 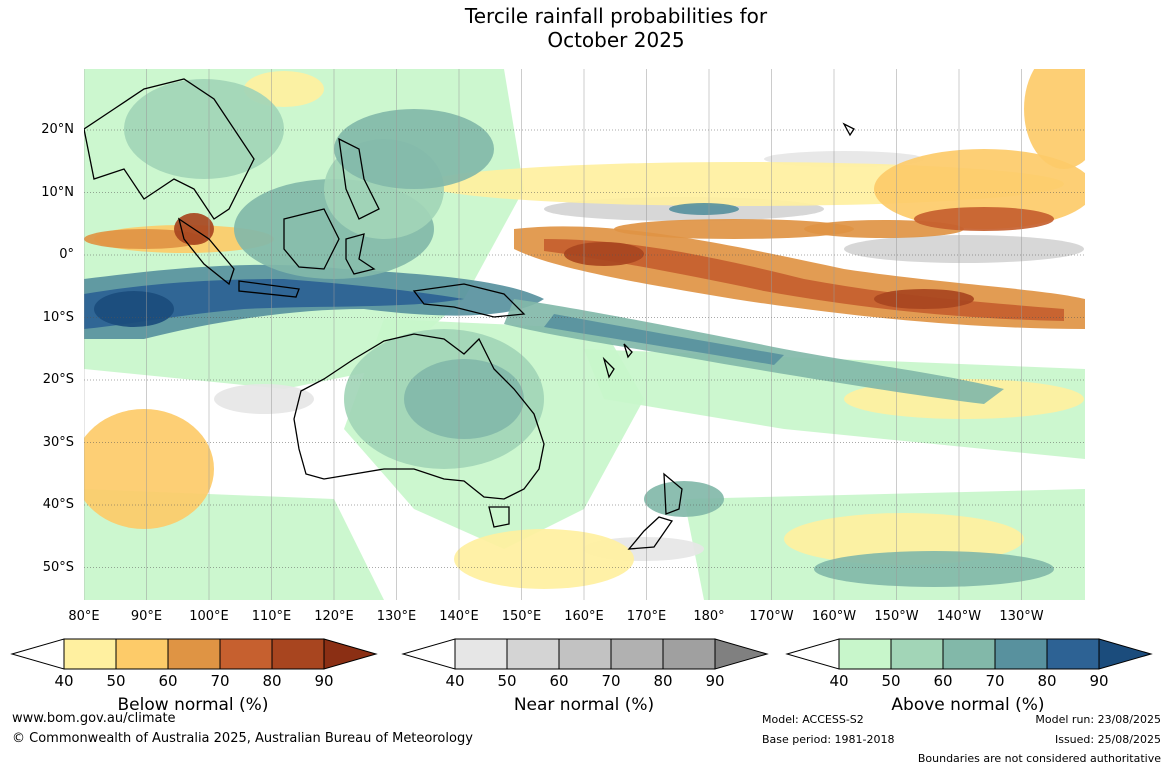 I want to click on title-line-2: October 2025, so click(x=616, y=40).